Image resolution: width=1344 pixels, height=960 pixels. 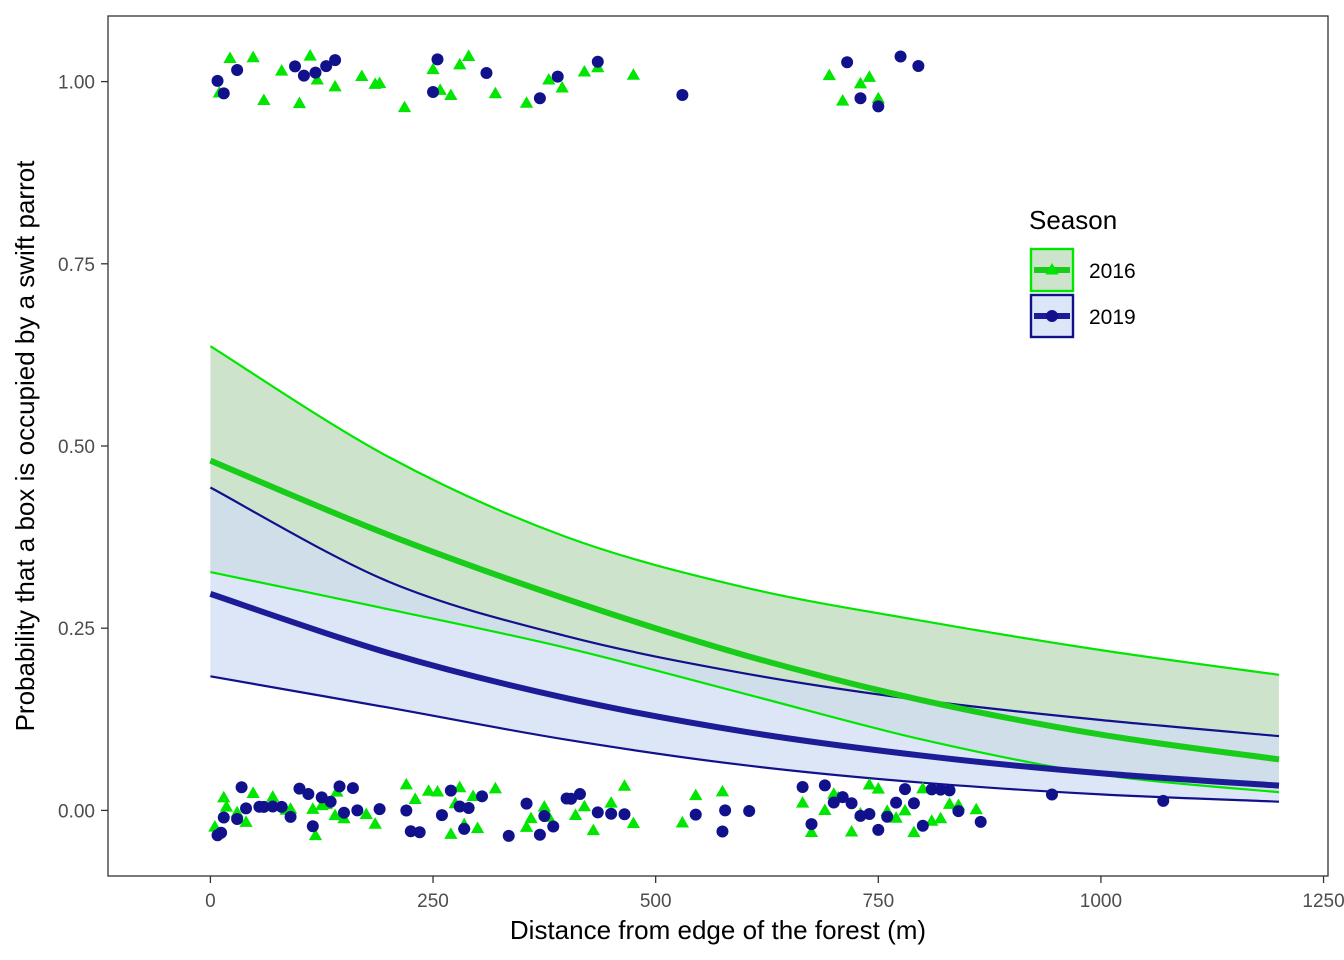 I want to click on x-tick-label: 1000, so click(x=1101, y=901).